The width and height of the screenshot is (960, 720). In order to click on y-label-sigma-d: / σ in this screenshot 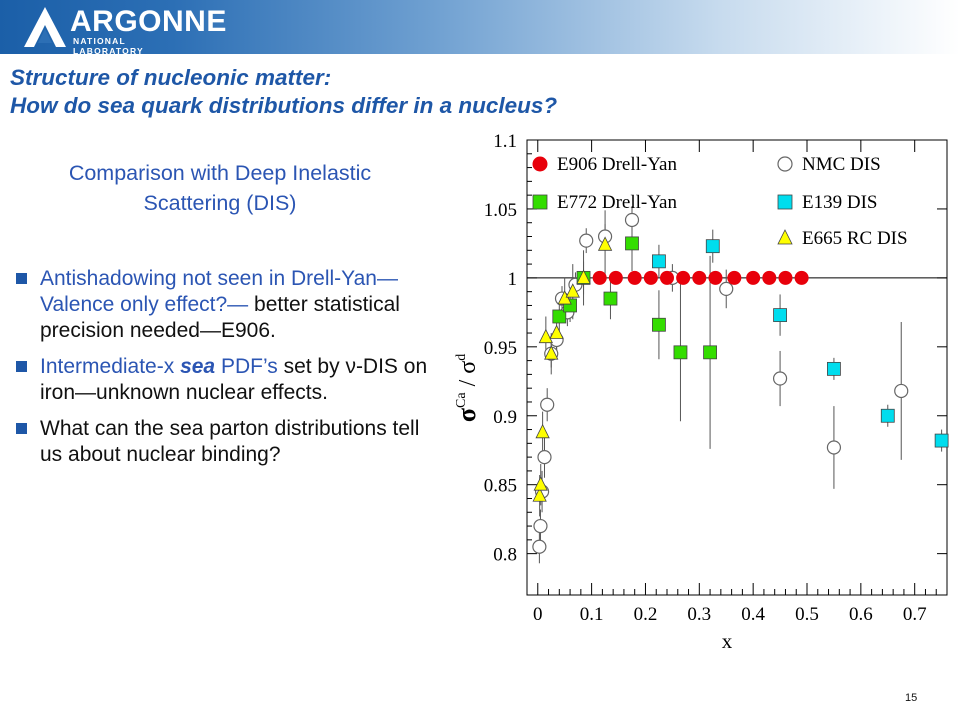, I will do `click(468, 377)`.